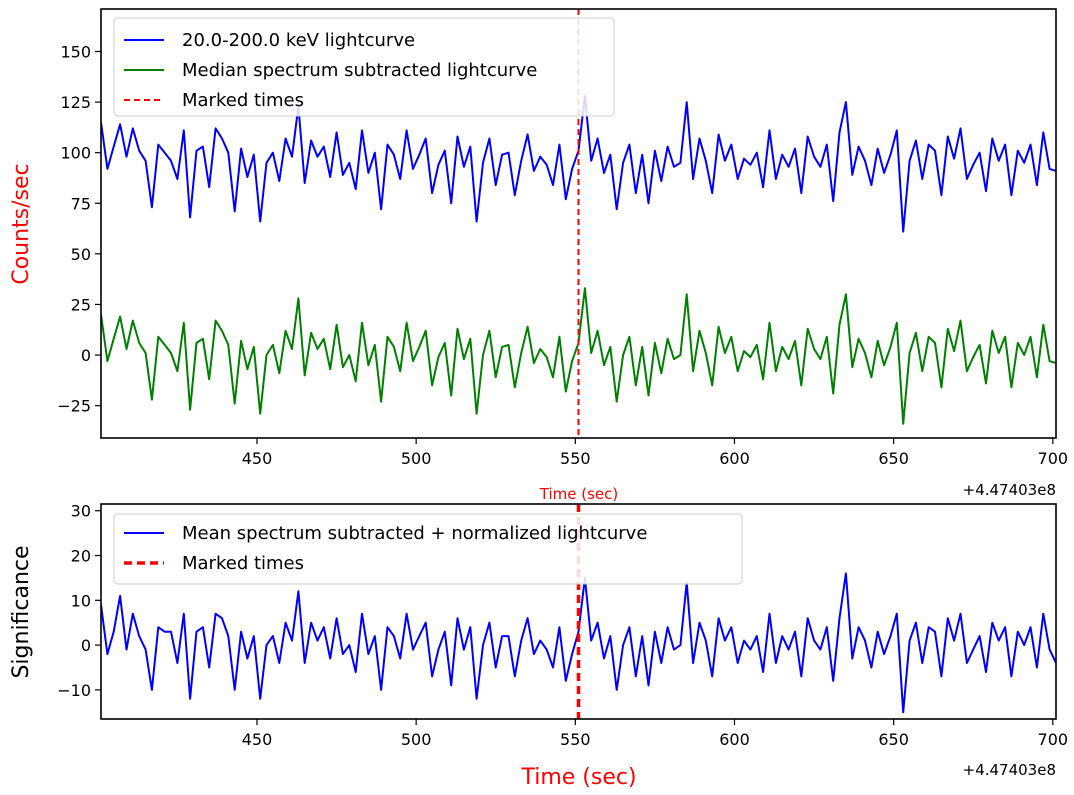  Describe the element at coordinates (578, 777) in the screenshot. I see `bottom-xlabel: Time (sec)` at that location.